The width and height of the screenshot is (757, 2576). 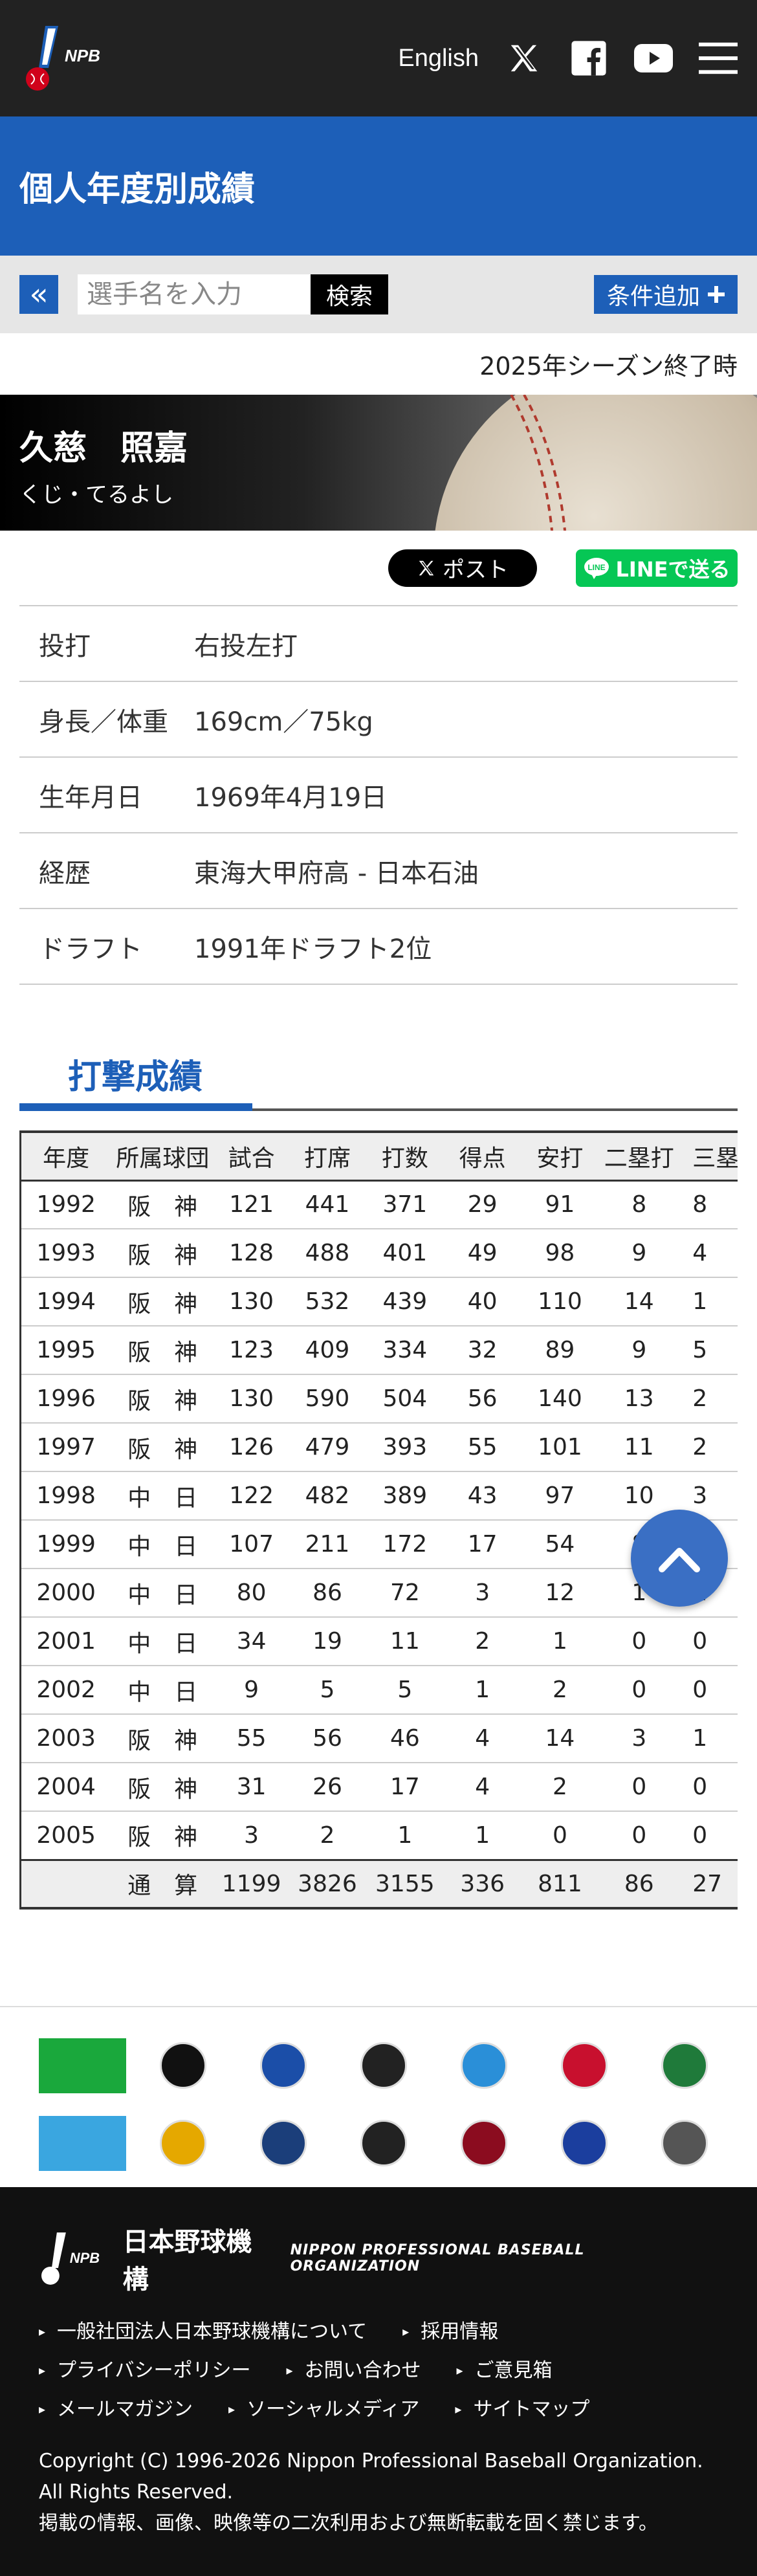 I want to click on chevron-up-icon, so click(x=679, y=1560).